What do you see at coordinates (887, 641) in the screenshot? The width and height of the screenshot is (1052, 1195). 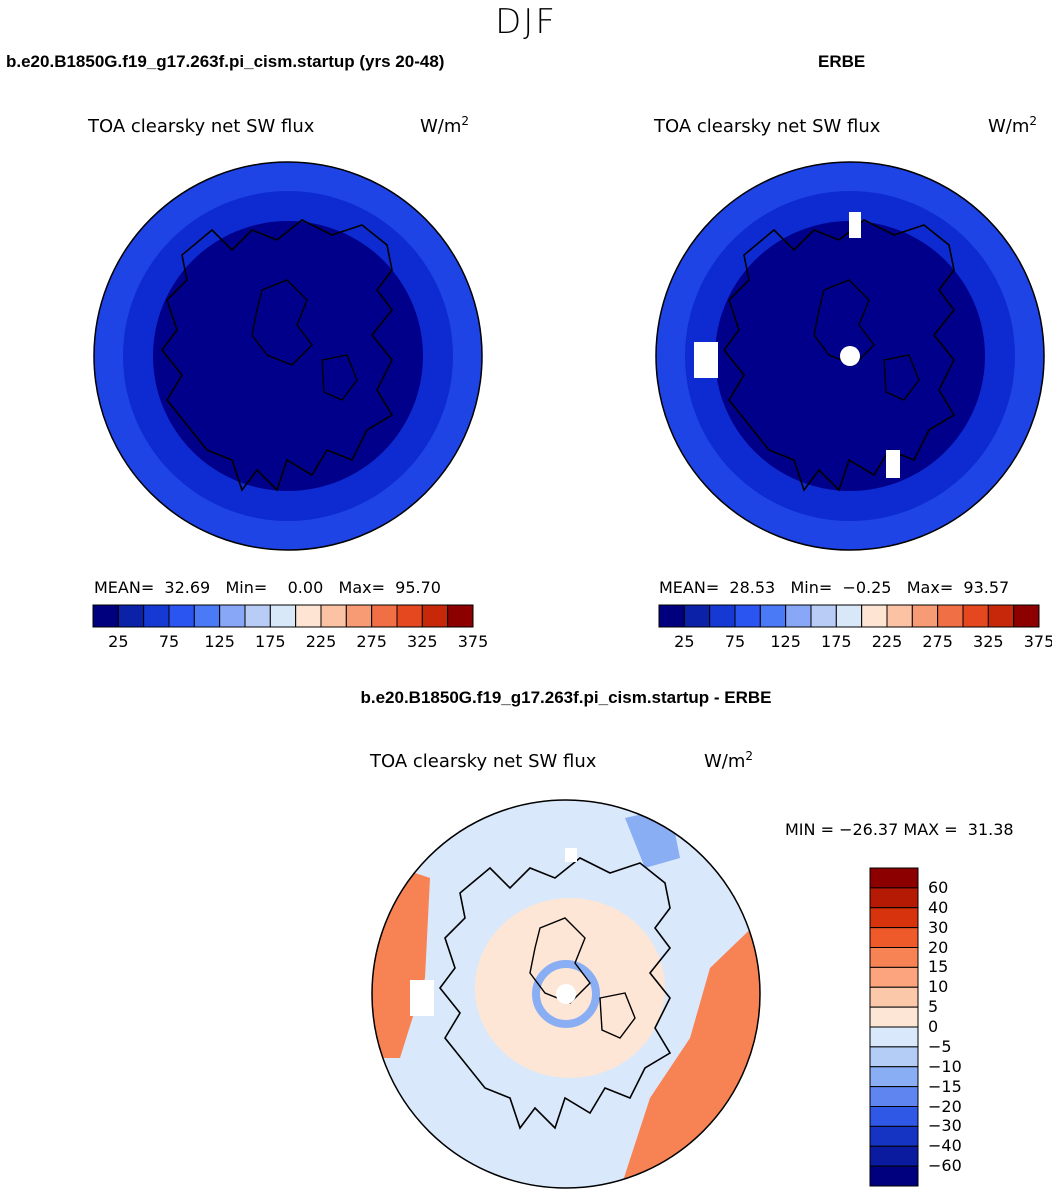 I see `colorbar-tick-label: 225` at bounding box center [887, 641].